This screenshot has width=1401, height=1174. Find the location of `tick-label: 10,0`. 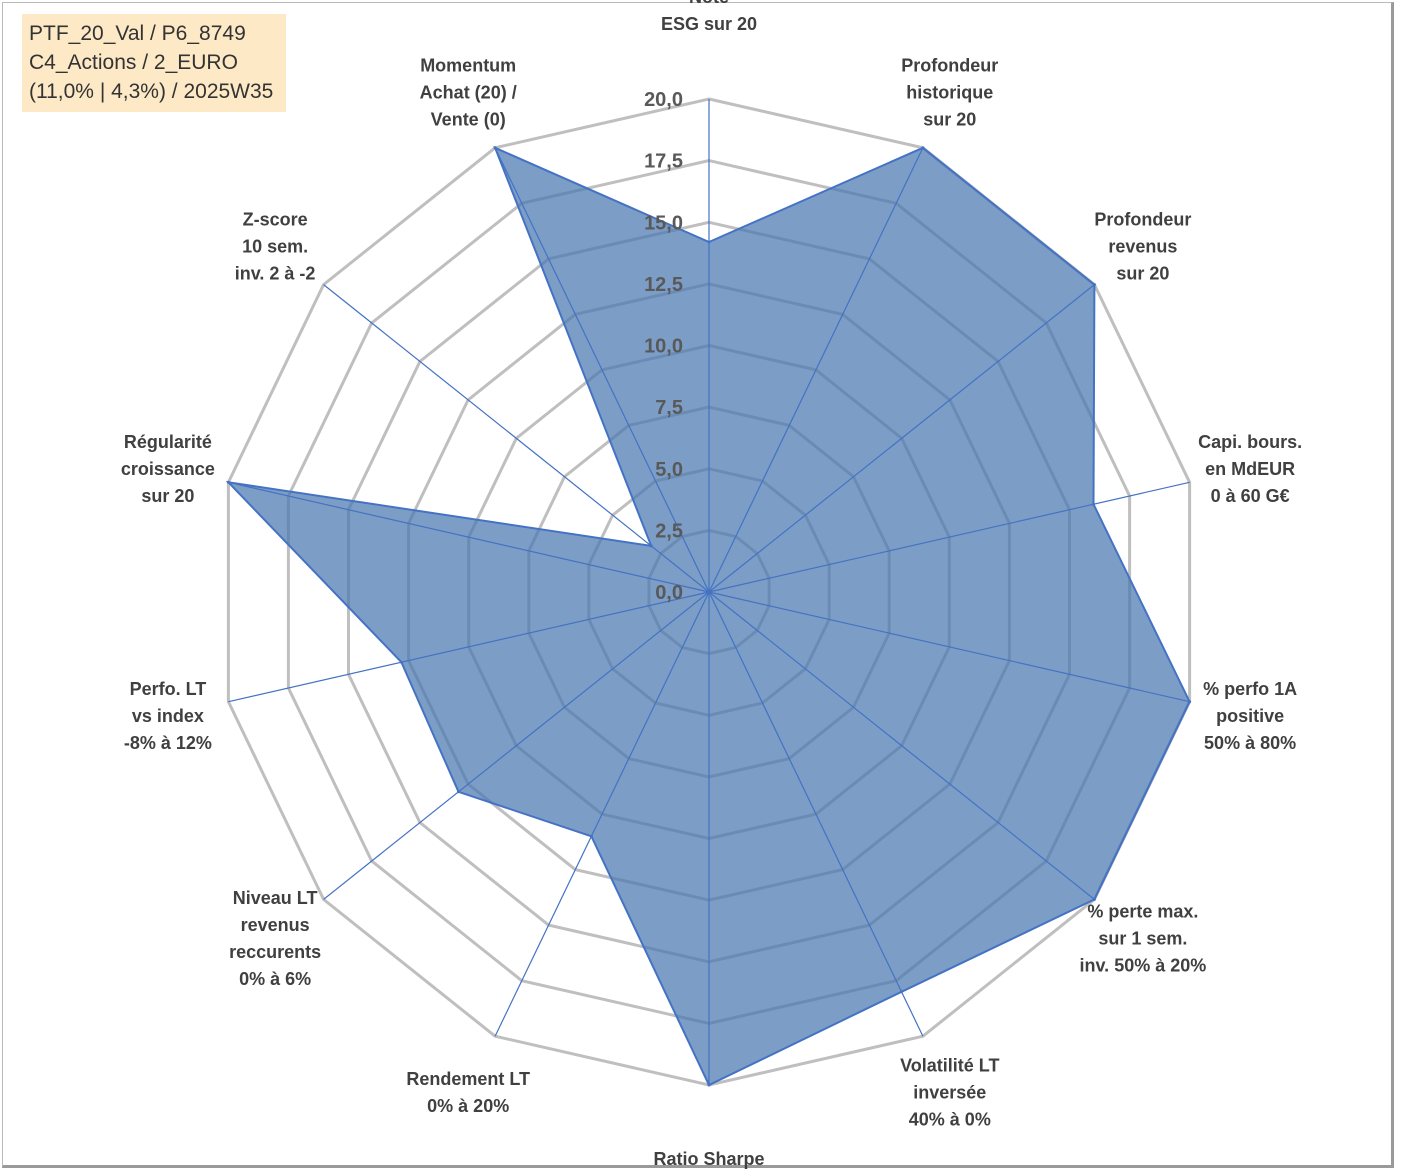

tick-label: 10,0 is located at coordinates (663, 347).